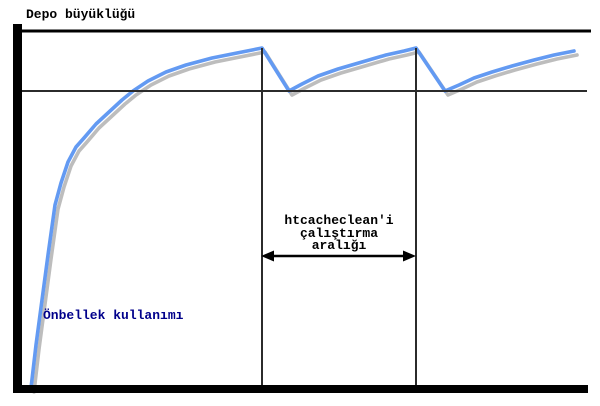  I want to click on chart-title: Depo büyüklüğü, so click(81, 14).